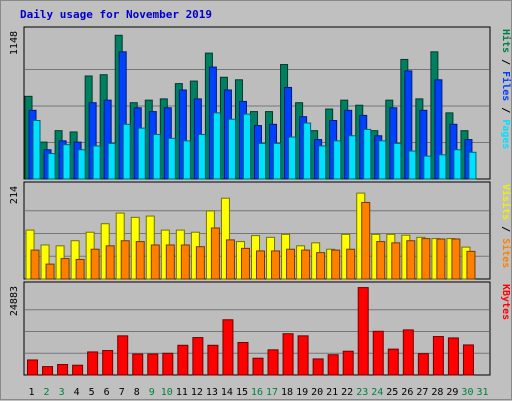 The height and width of the screenshot is (401, 512). What do you see at coordinates (182, 392) in the screenshot?
I see `x-tick-label: 11` at bounding box center [182, 392].